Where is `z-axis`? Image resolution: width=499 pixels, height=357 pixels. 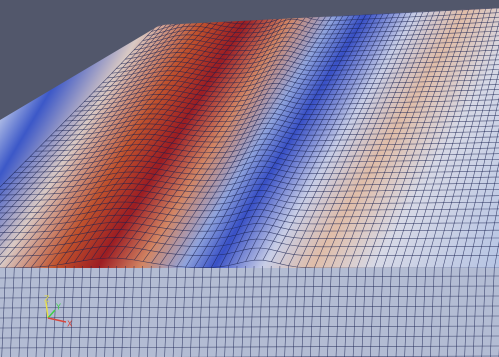 z-axis is located at coordinates (47, 310).